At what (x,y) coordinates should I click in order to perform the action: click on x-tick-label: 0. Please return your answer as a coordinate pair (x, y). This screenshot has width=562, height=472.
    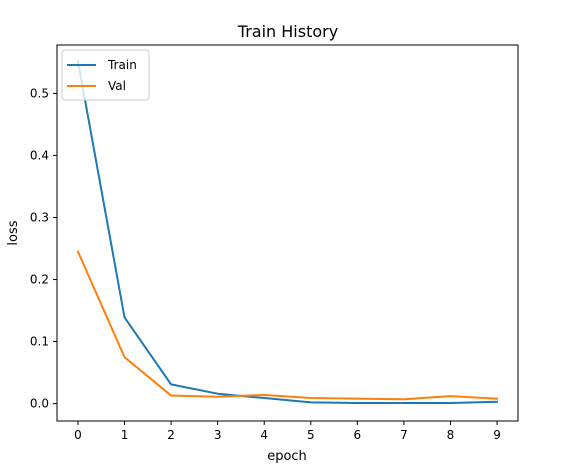
    Looking at the image, I should click on (78, 435).